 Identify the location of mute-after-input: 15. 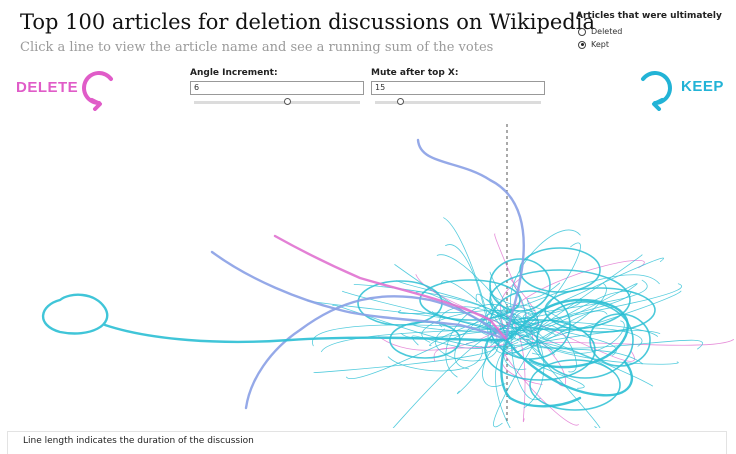
(458, 88).